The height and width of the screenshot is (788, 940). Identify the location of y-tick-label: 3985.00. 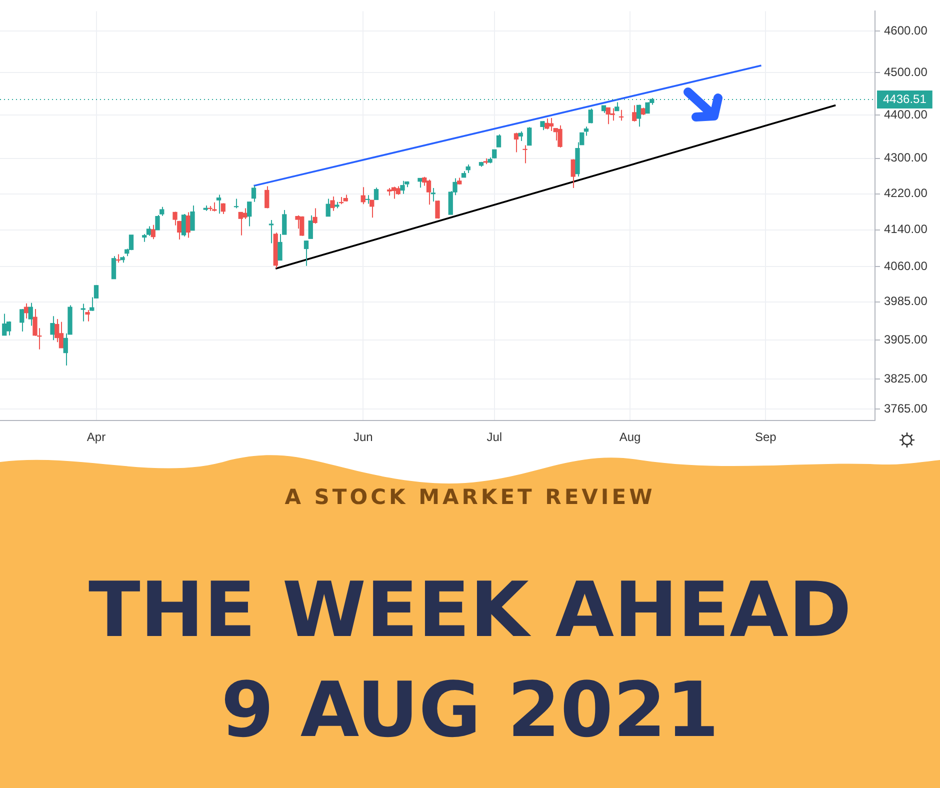
(906, 301).